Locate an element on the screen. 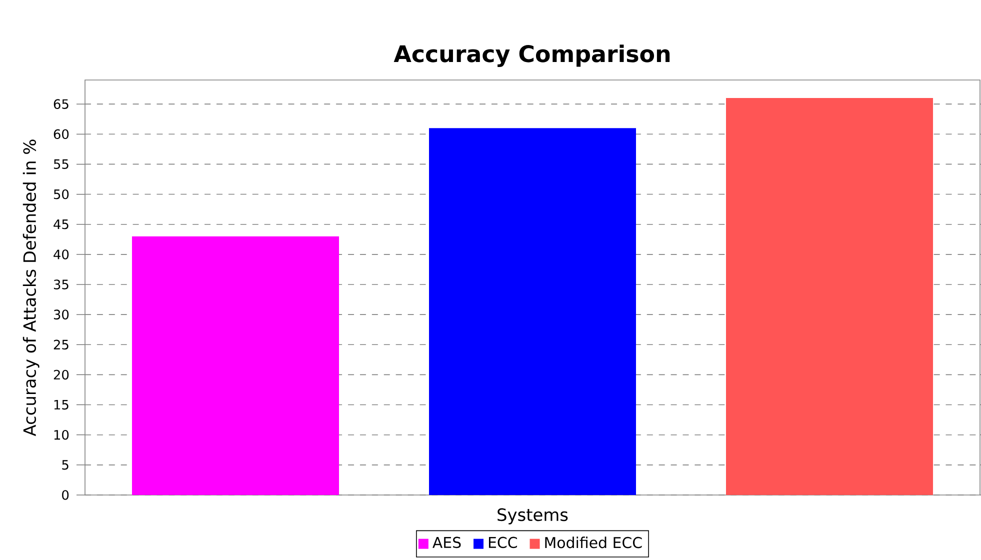 This screenshot has width=981, height=560. y-tick-label: 40 is located at coordinates (61, 255).